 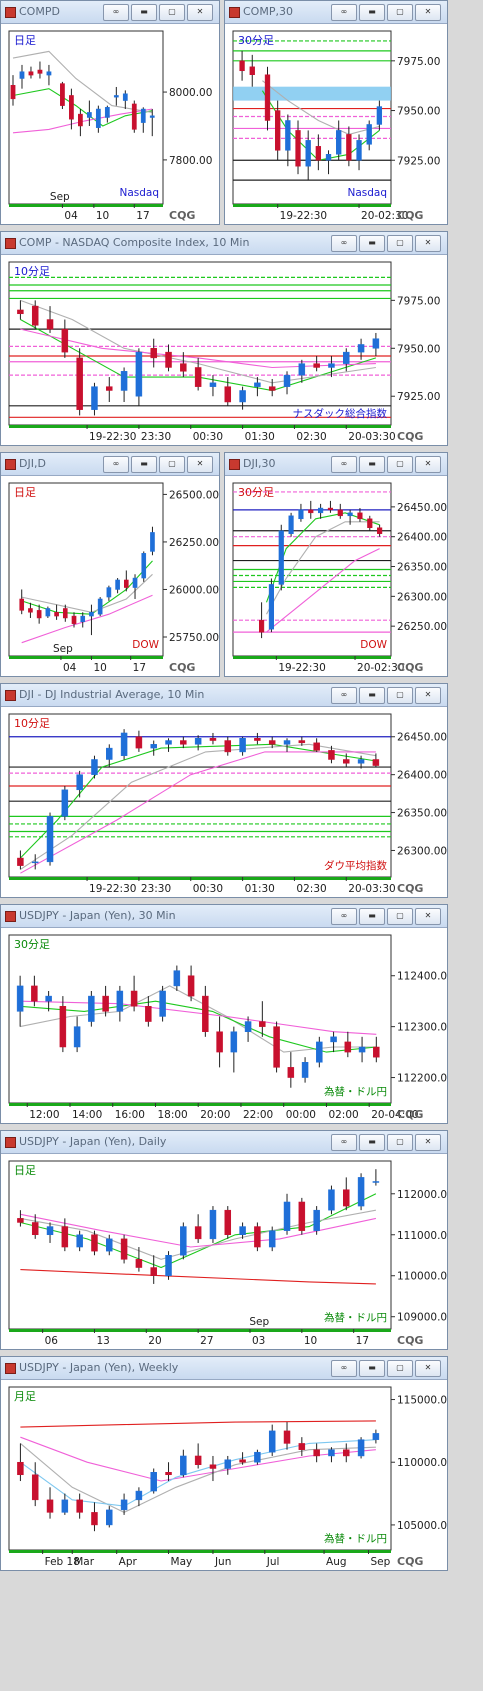 What do you see at coordinates (301, 1115) in the screenshot?
I see `x-tick-label: 00:00` at bounding box center [301, 1115].